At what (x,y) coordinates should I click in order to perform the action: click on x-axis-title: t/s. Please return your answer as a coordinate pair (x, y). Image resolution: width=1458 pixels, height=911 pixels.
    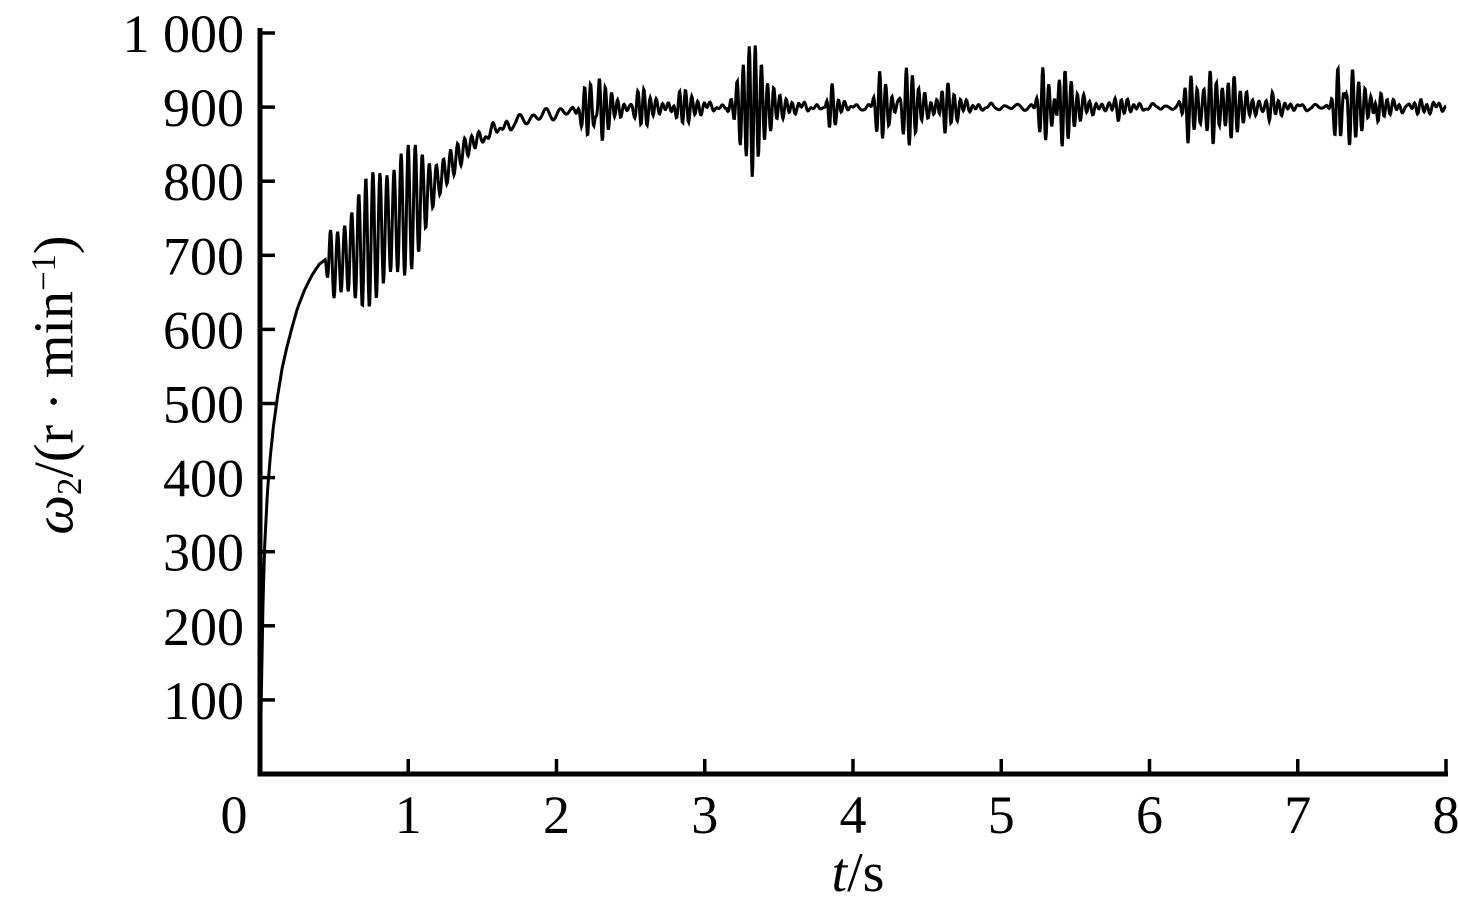
    Looking at the image, I should click on (858, 873).